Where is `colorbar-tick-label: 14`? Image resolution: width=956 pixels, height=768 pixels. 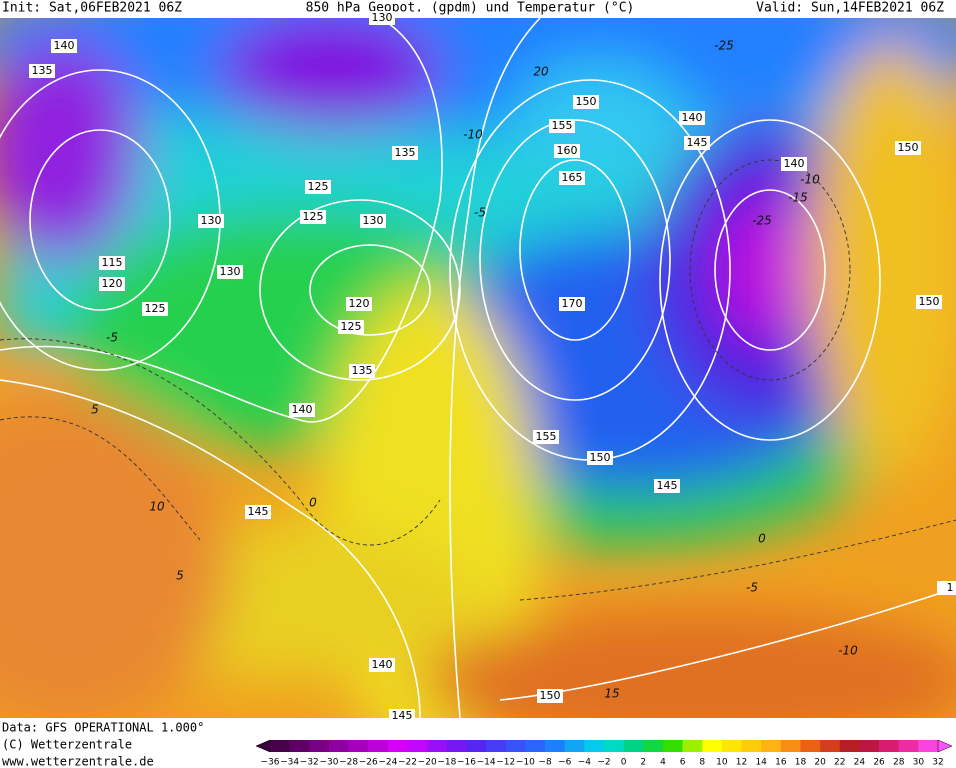 colorbar-tick-label: 14 is located at coordinates (761, 763).